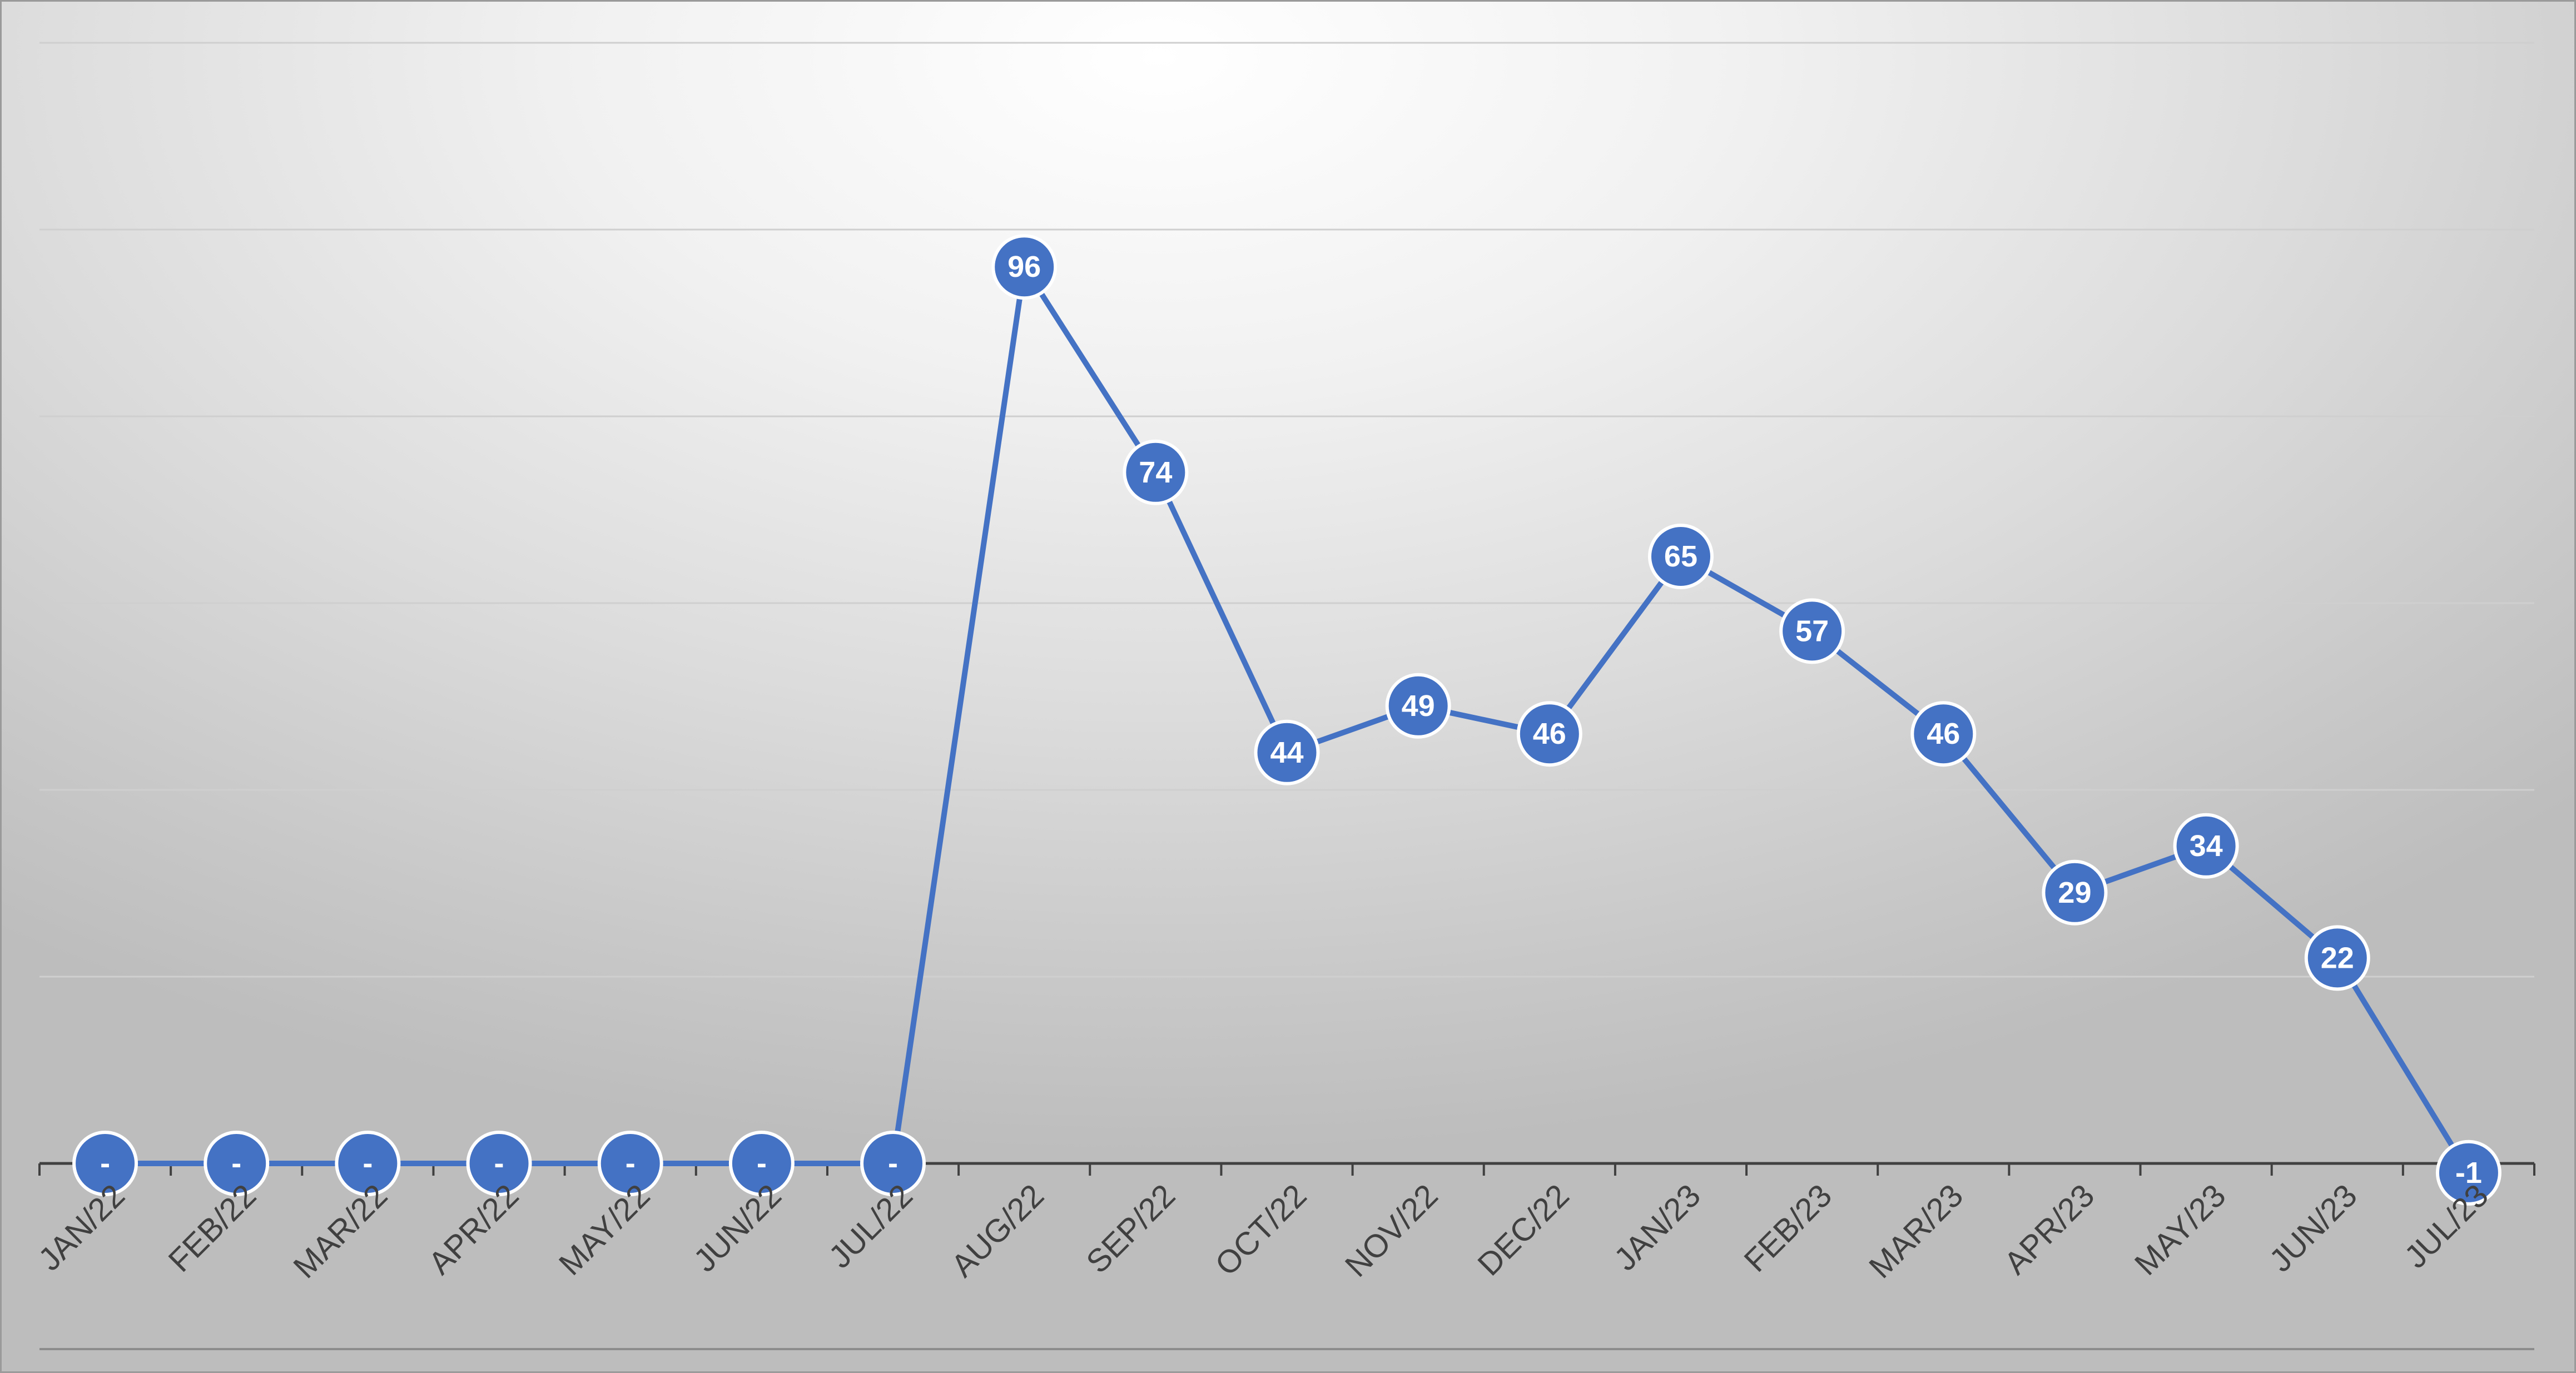 Image resolution: width=2576 pixels, height=1373 pixels. Describe the element at coordinates (212, 1228) in the screenshot. I see `x-tick-label: FEB/22` at that location.